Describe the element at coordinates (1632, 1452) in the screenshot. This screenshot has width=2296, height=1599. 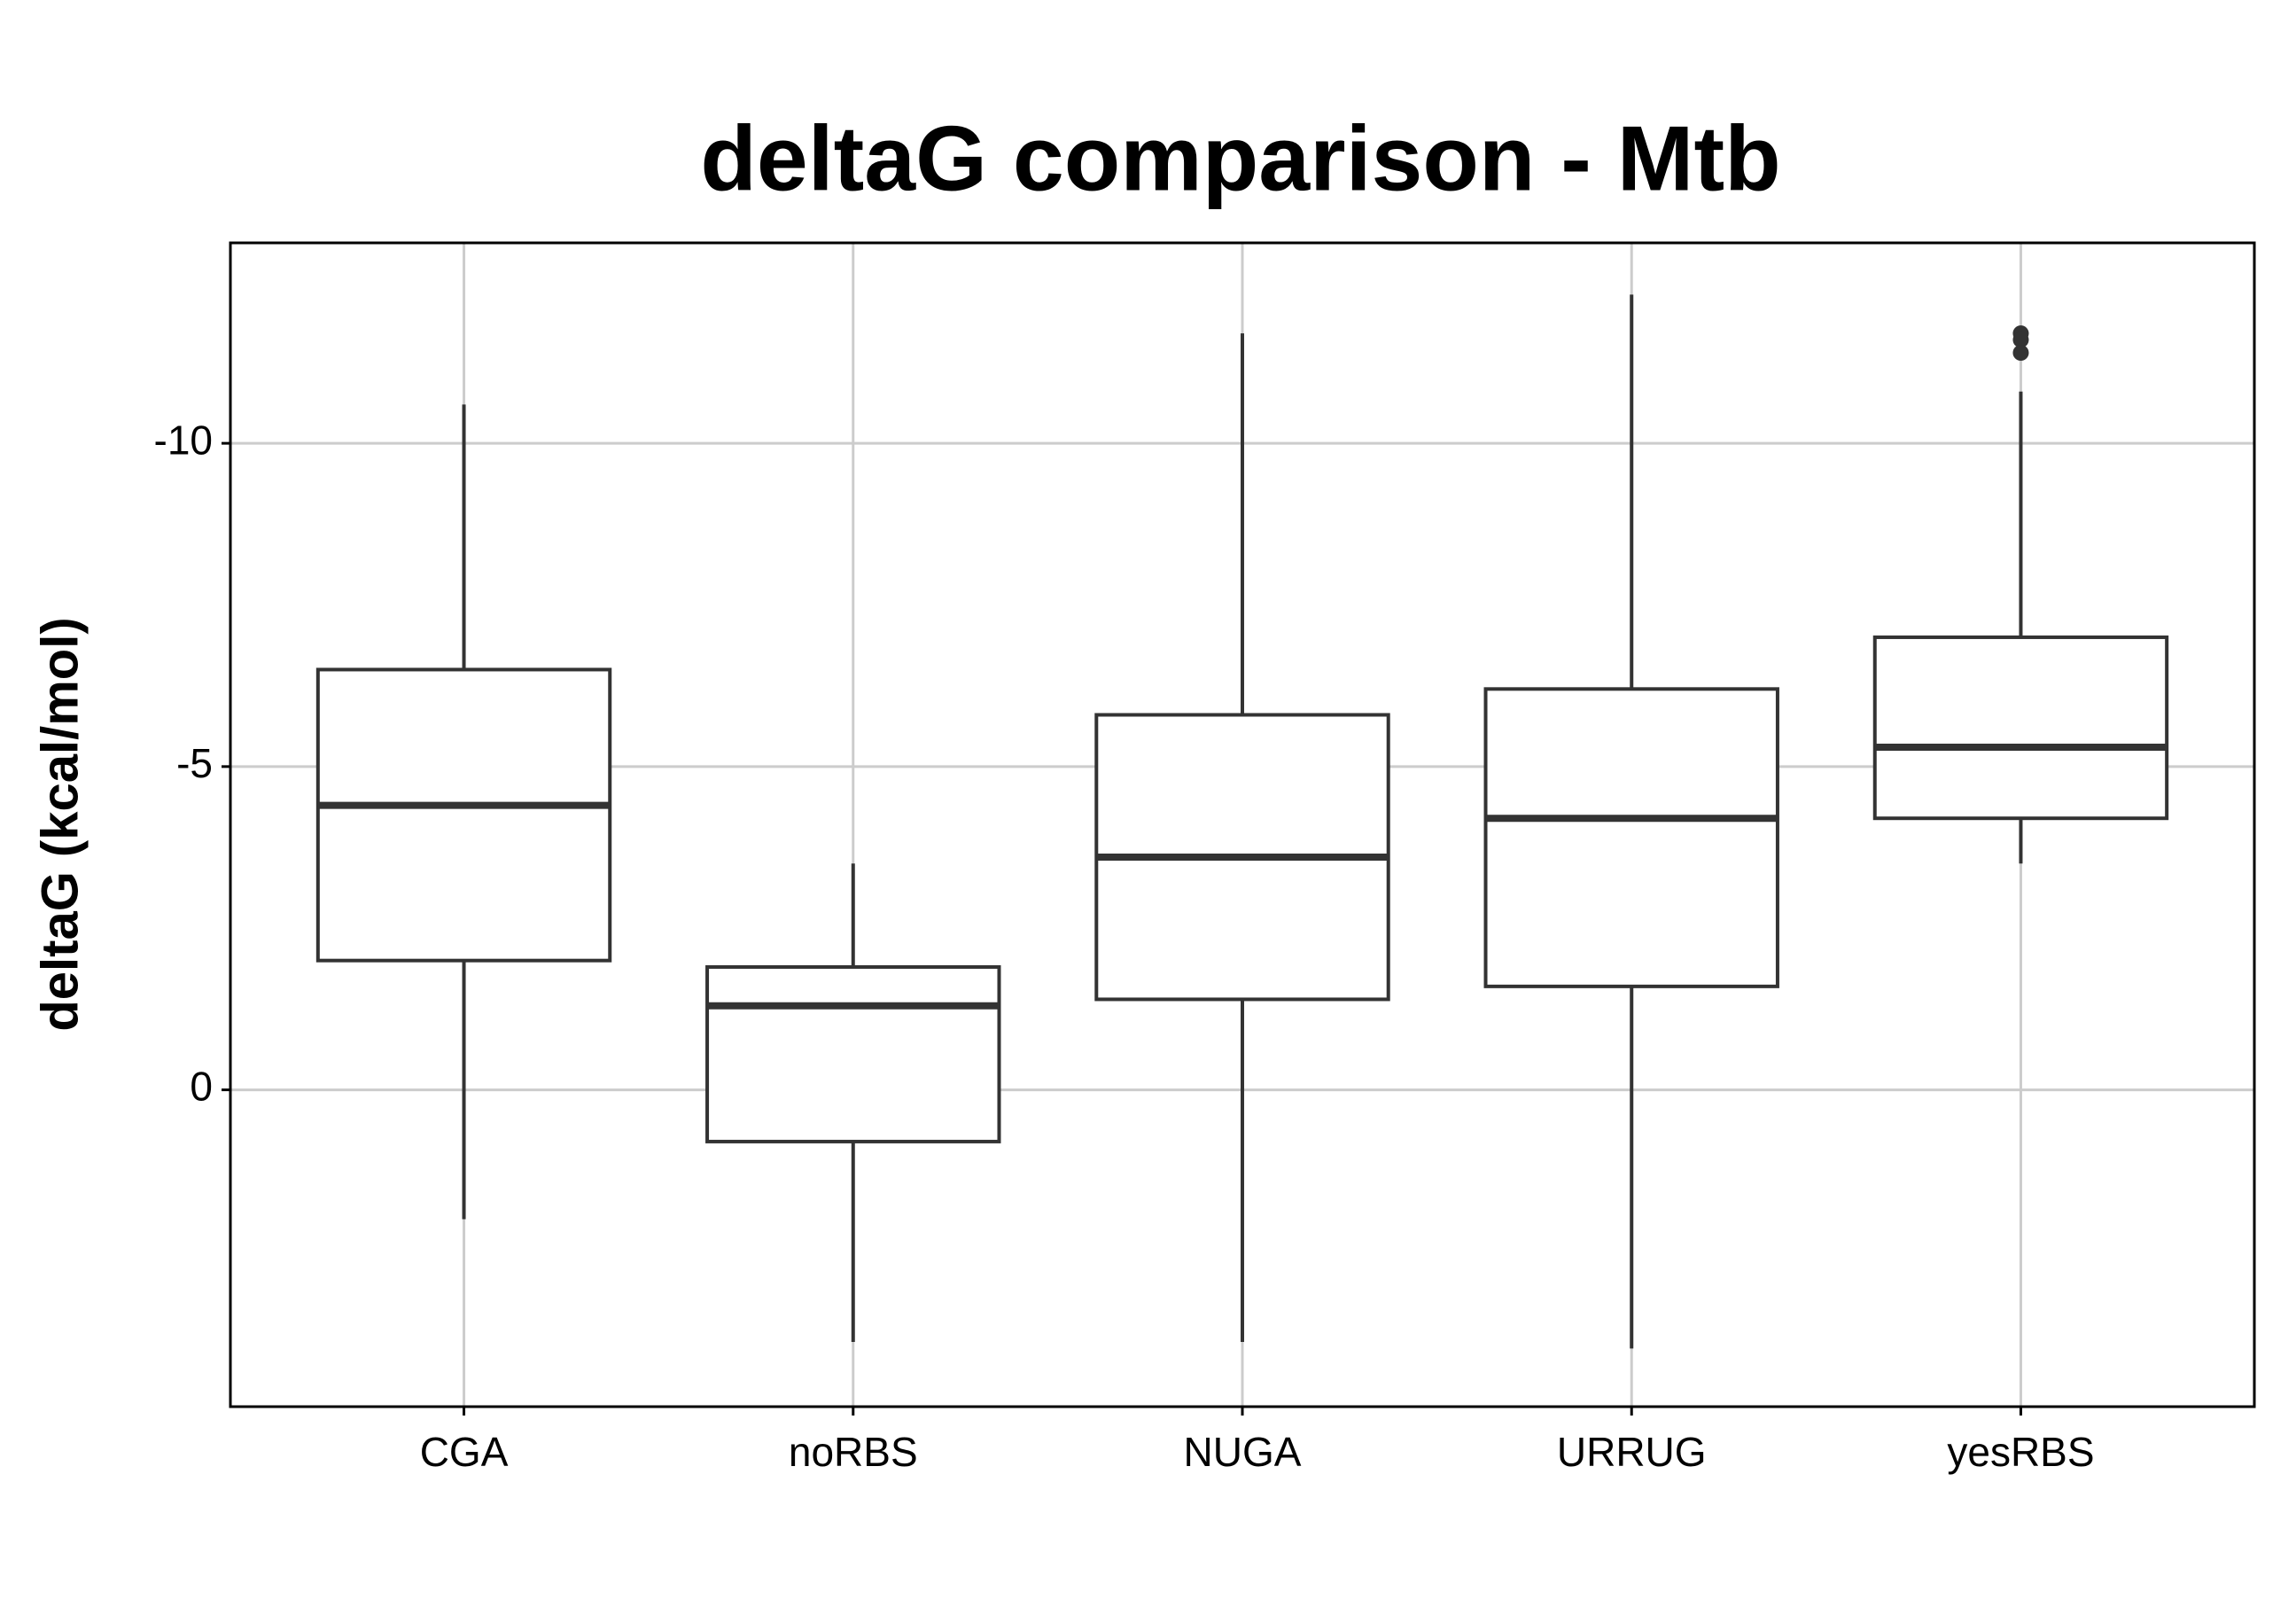
I see `x-tick-label: URRUG` at that location.